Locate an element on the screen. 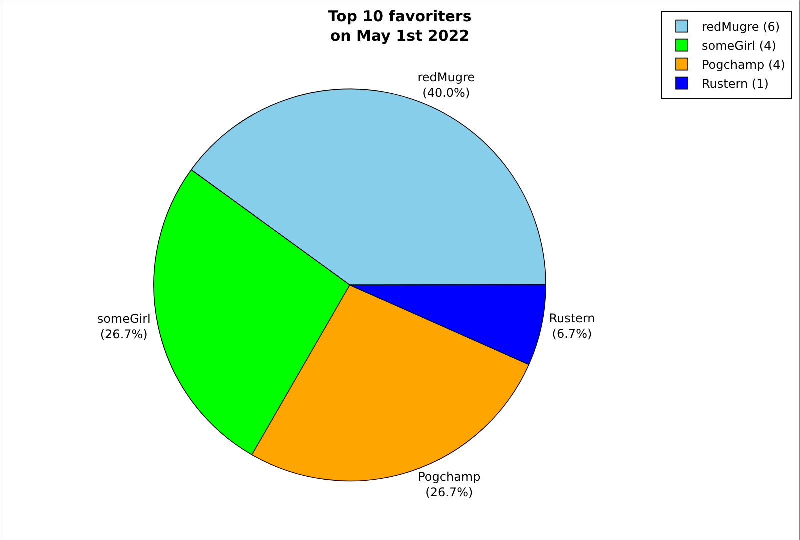  legend-label: redMugre (6) is located at coordinates (741, 27).